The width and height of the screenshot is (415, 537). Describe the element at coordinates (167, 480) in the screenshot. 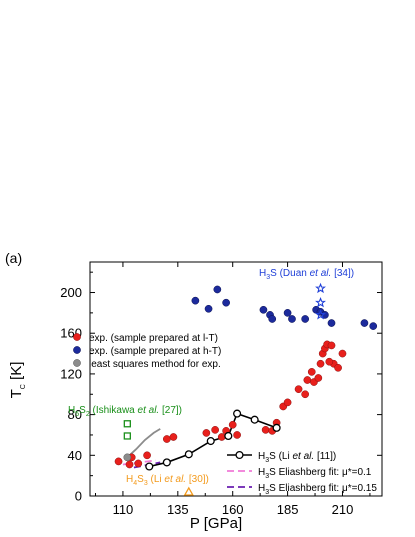

I see `annotation-li30: H4S3 (Li et al. [30])` at that location.